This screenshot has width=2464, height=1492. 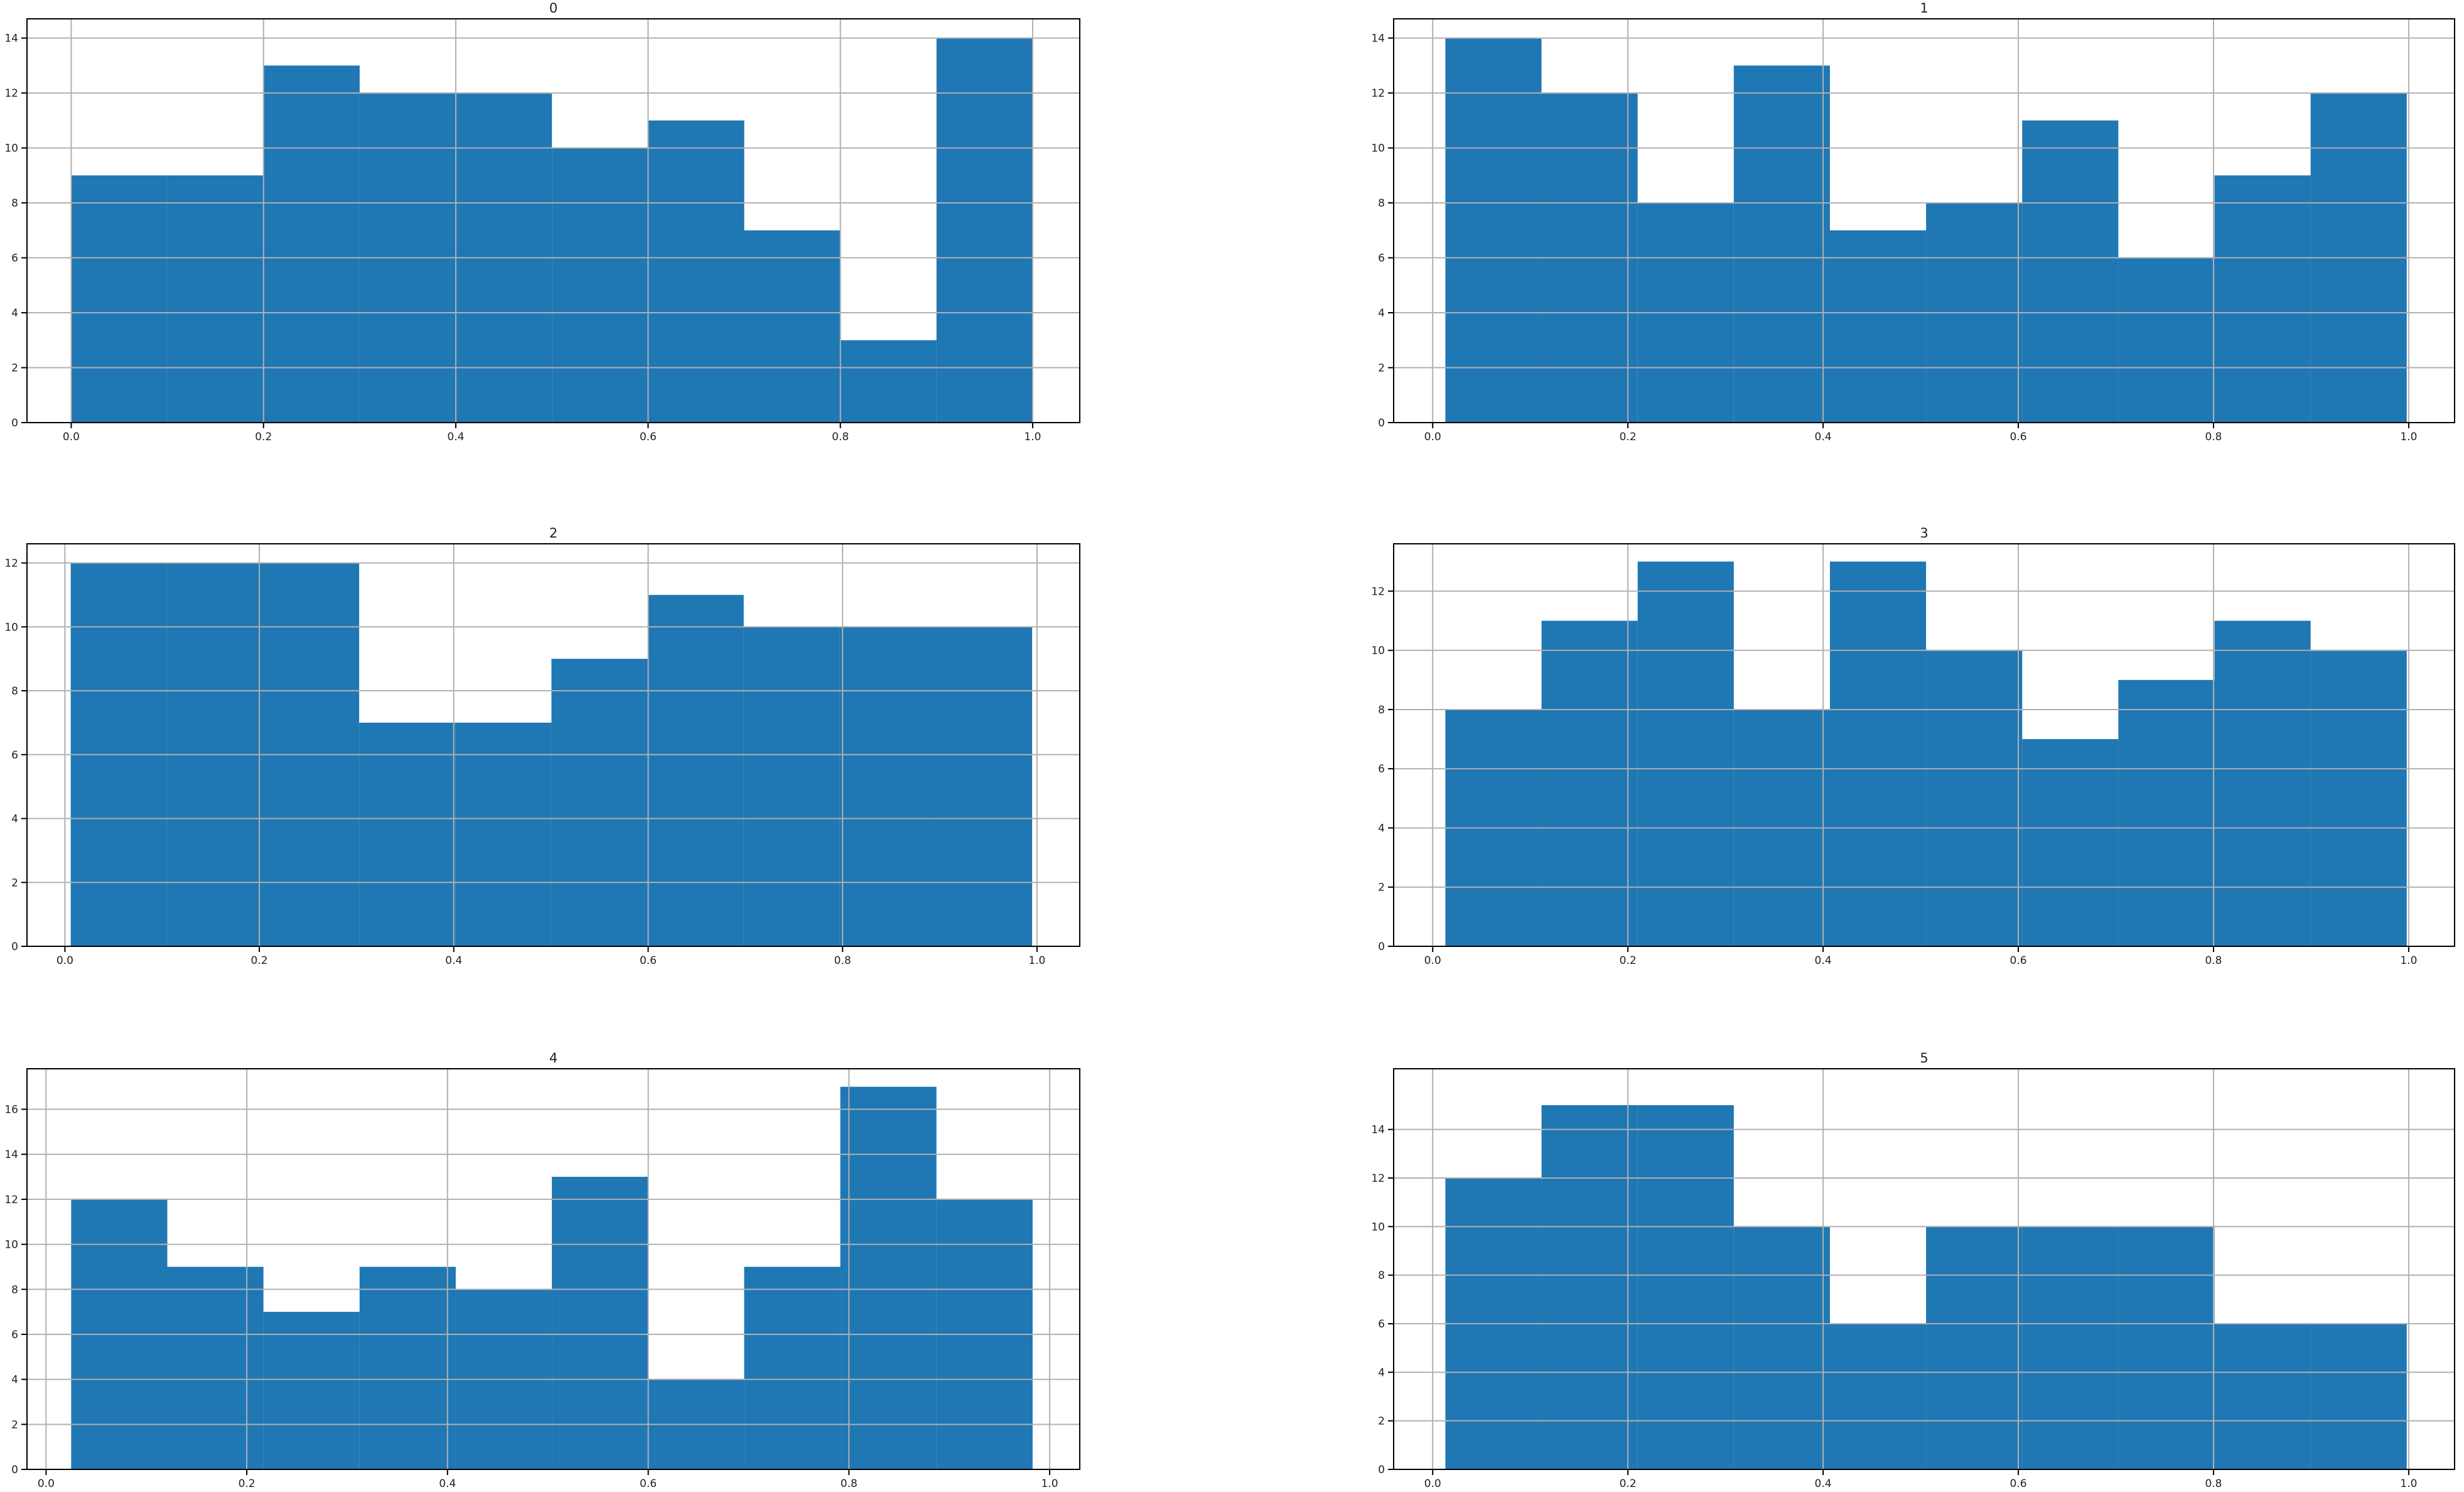 I want to click on subplot-title: 0, so click(x=553, y=8).